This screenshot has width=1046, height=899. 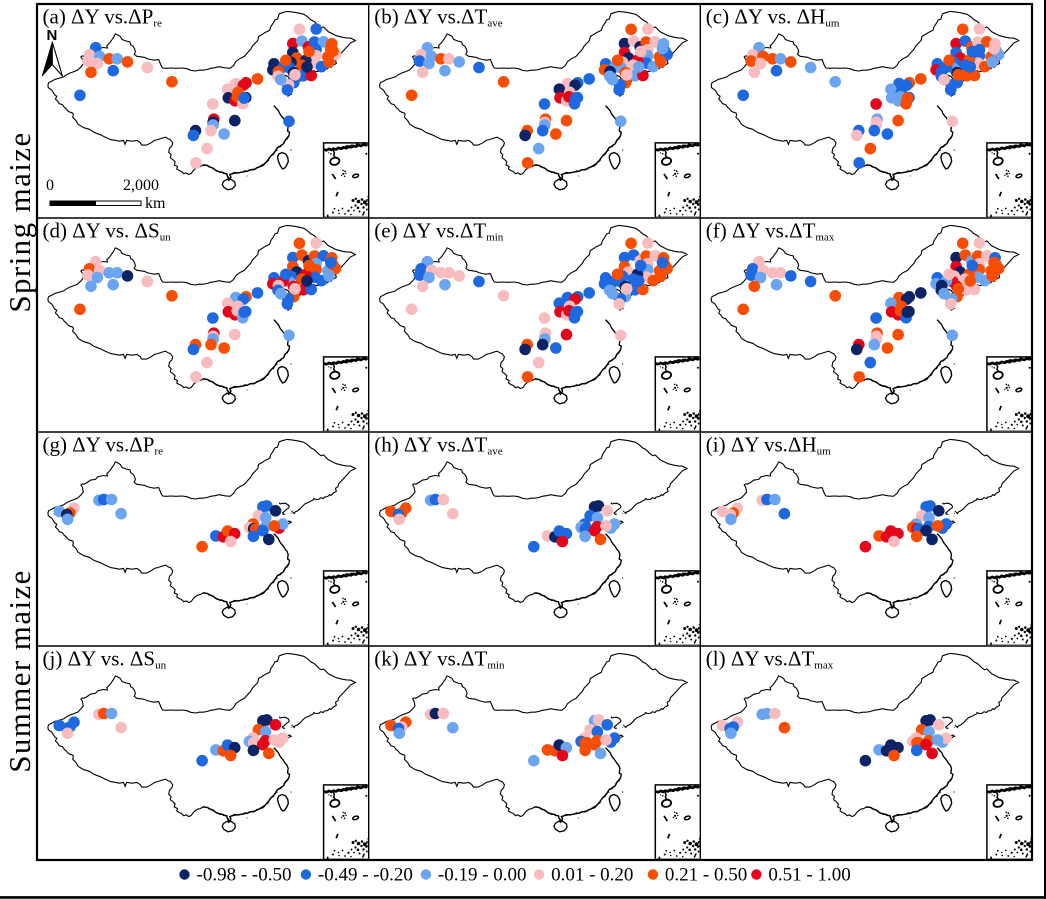 I want to click on svg-text: (b) ΔY vs.ΔTave, so click(x=438, y=17).